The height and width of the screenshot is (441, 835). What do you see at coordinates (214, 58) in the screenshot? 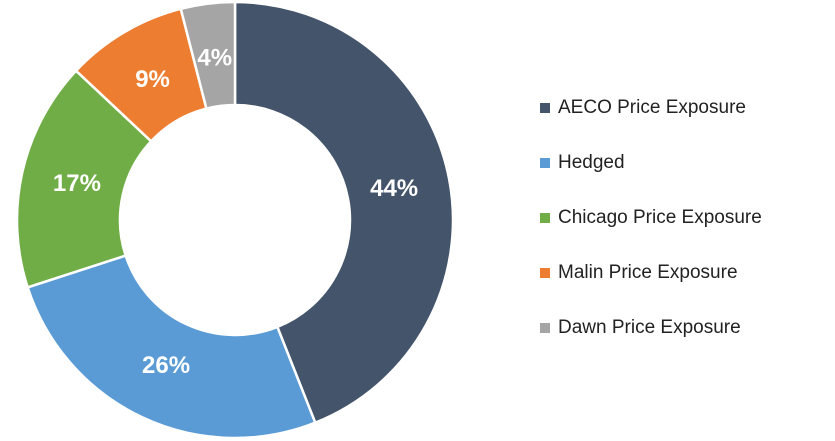
I see `data-label: 4%` at bounding box center [214, 58].